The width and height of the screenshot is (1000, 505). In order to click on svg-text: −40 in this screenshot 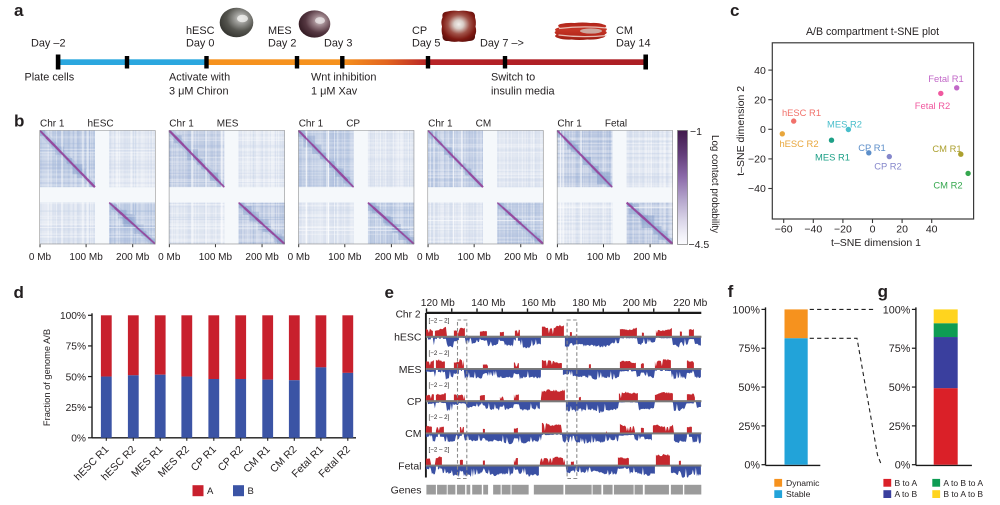, I will do `click(813, 229)`.